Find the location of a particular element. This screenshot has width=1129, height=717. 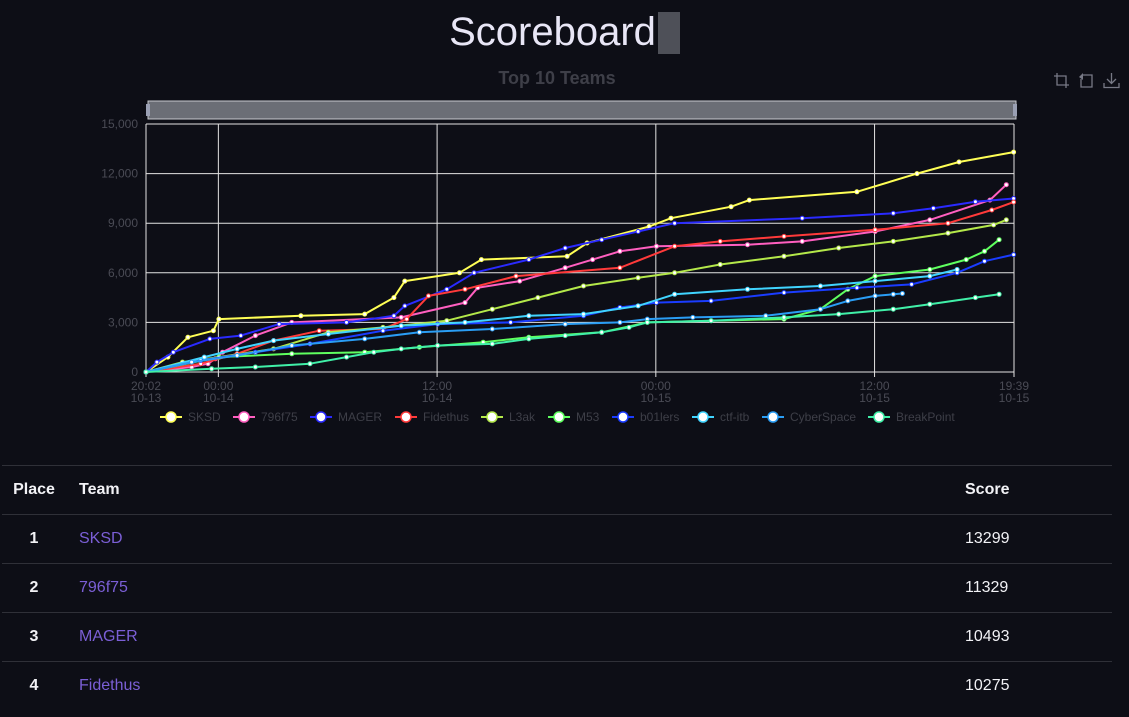

team-cell: SKSD is located at coordinates (515, 539).